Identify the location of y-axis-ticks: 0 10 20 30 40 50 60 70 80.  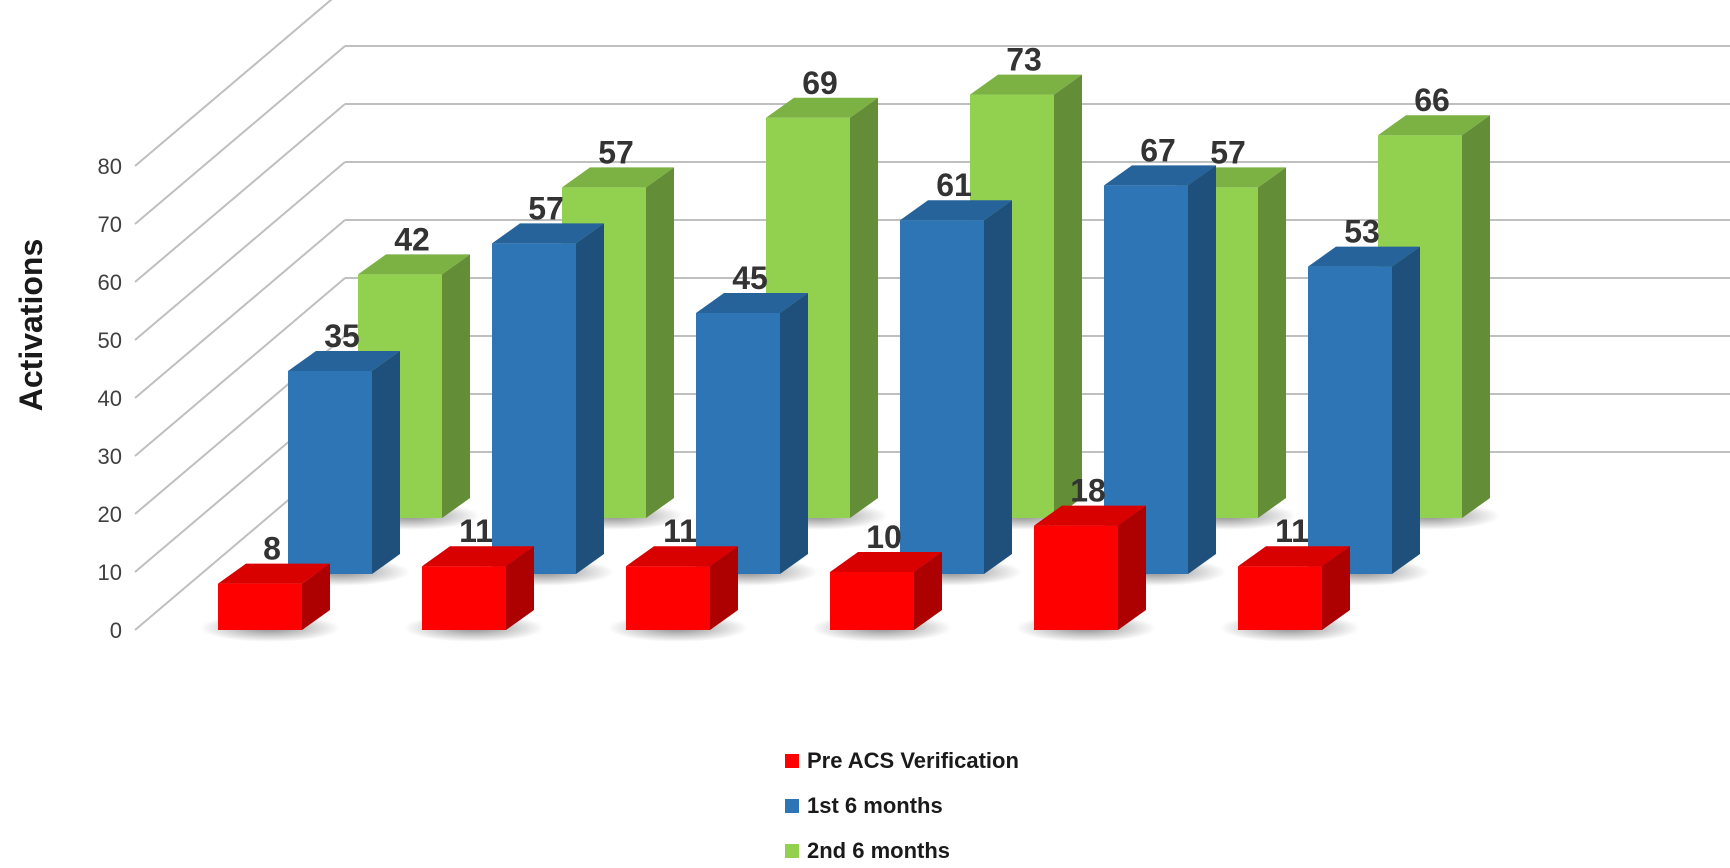
(110, 398).